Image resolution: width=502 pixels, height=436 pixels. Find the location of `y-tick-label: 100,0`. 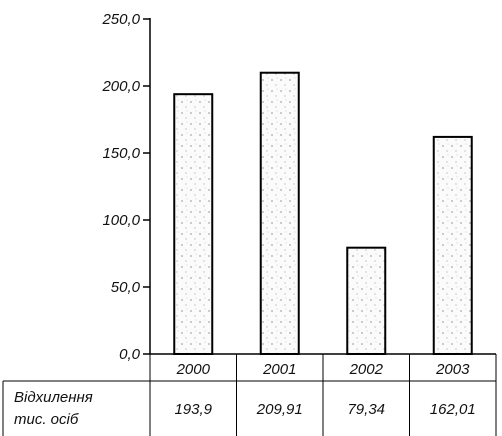

y-tick-label: 100,0 is located at coordinates (121, 220).